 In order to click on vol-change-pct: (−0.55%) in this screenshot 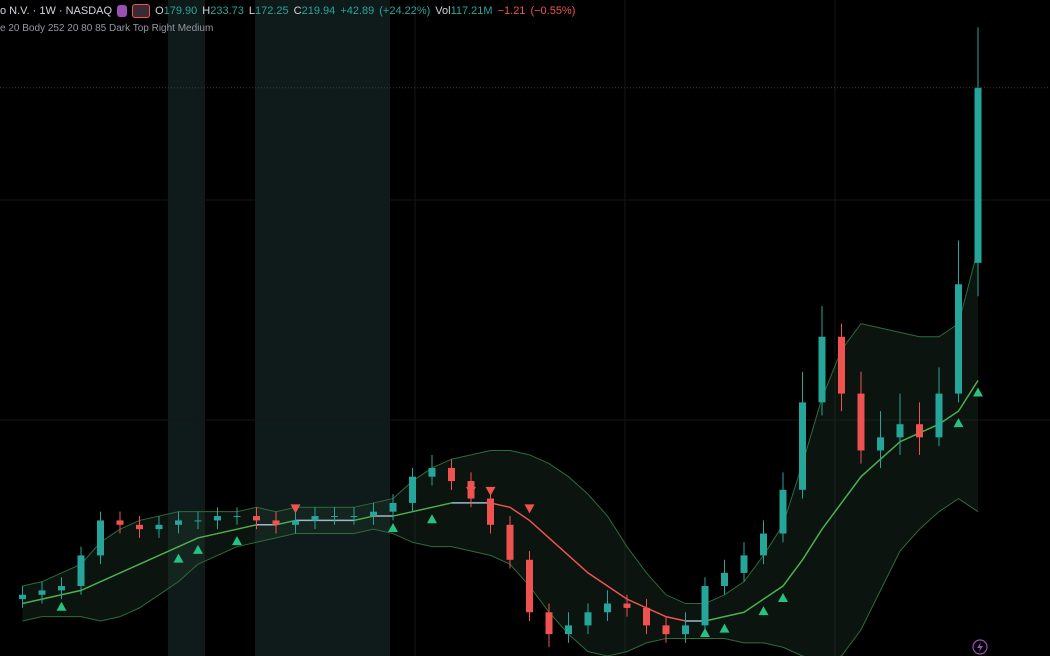, I will do `click(553, 11)`.